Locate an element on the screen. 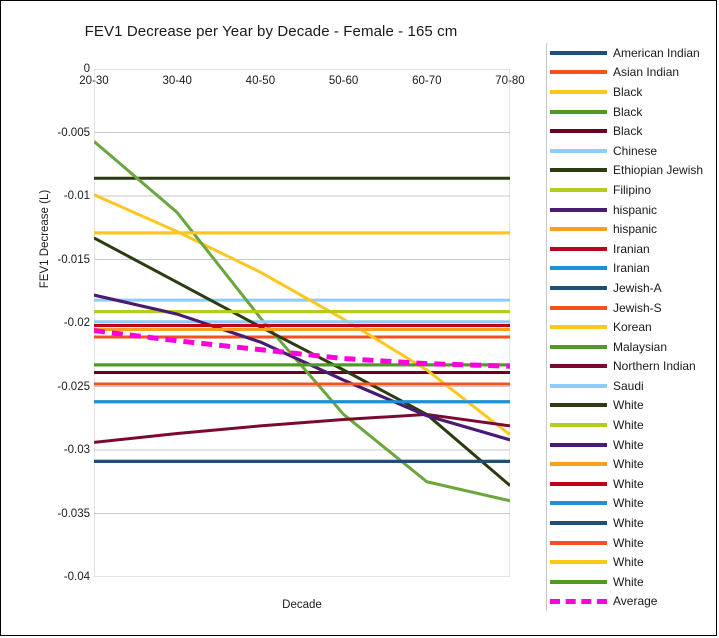 This screenshot has height=638, width=719. legend-item: Filipino is located at coordinates (633, 190).